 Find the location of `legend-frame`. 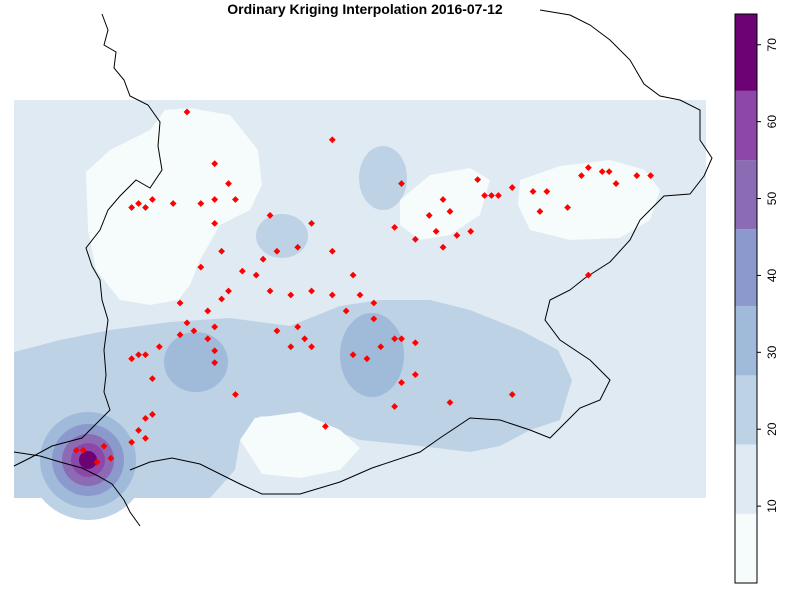

legend-frame is located at coordinates (746, 298).